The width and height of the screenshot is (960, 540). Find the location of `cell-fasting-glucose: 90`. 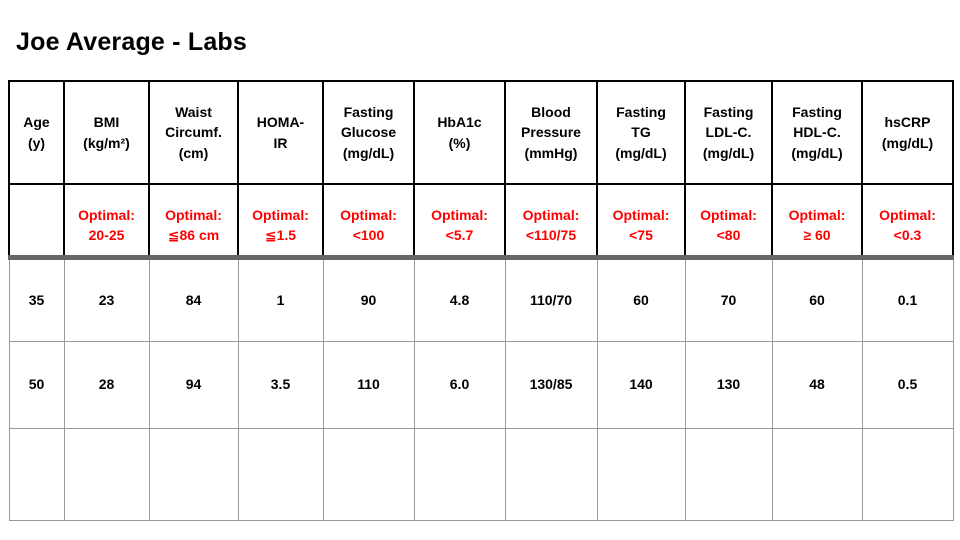

cell-fasting-glucose: 90 is located at coordinates (368, 298).